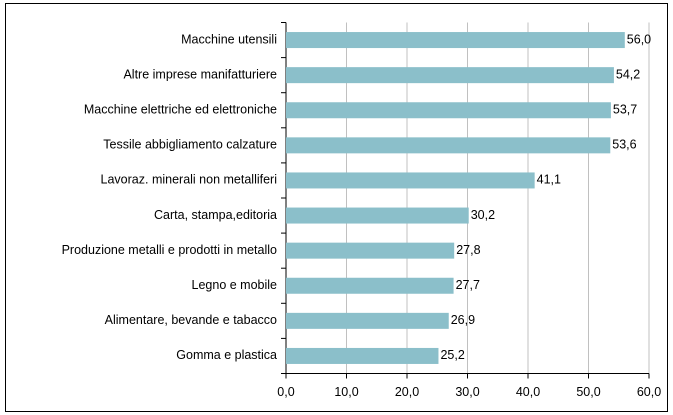 The width and height of the screenshot is (673, 415). What do you see at coordinates (649, 392) in the screenshot?
I see `x-tick-label: 60,0` at bounding box center [649, 392].